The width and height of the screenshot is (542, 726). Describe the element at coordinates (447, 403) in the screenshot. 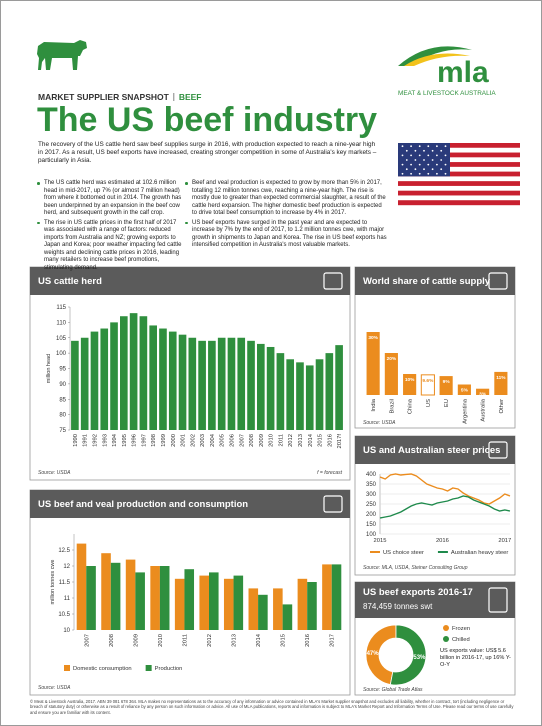

I see `x-tick-label: EU` at that location.